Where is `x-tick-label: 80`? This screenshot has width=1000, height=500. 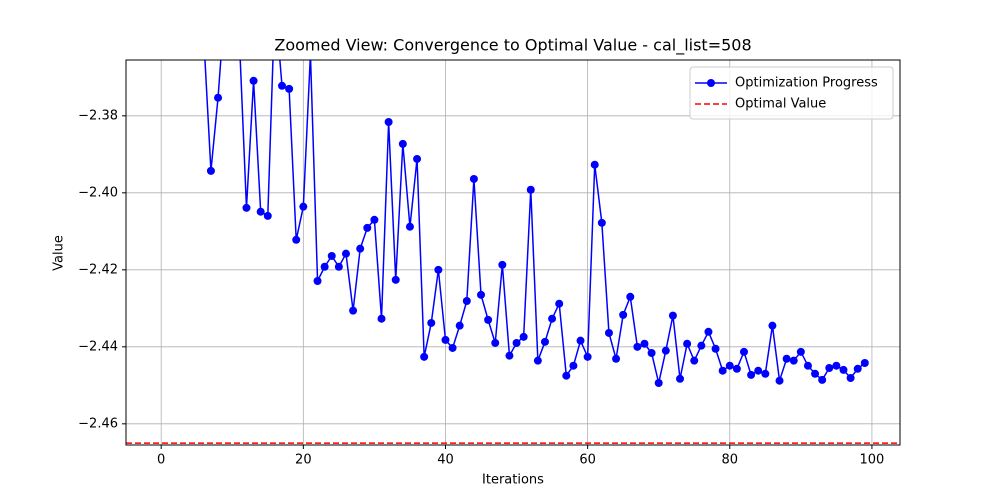 x-tick-label: 80 is located at coordinates (730, 460).